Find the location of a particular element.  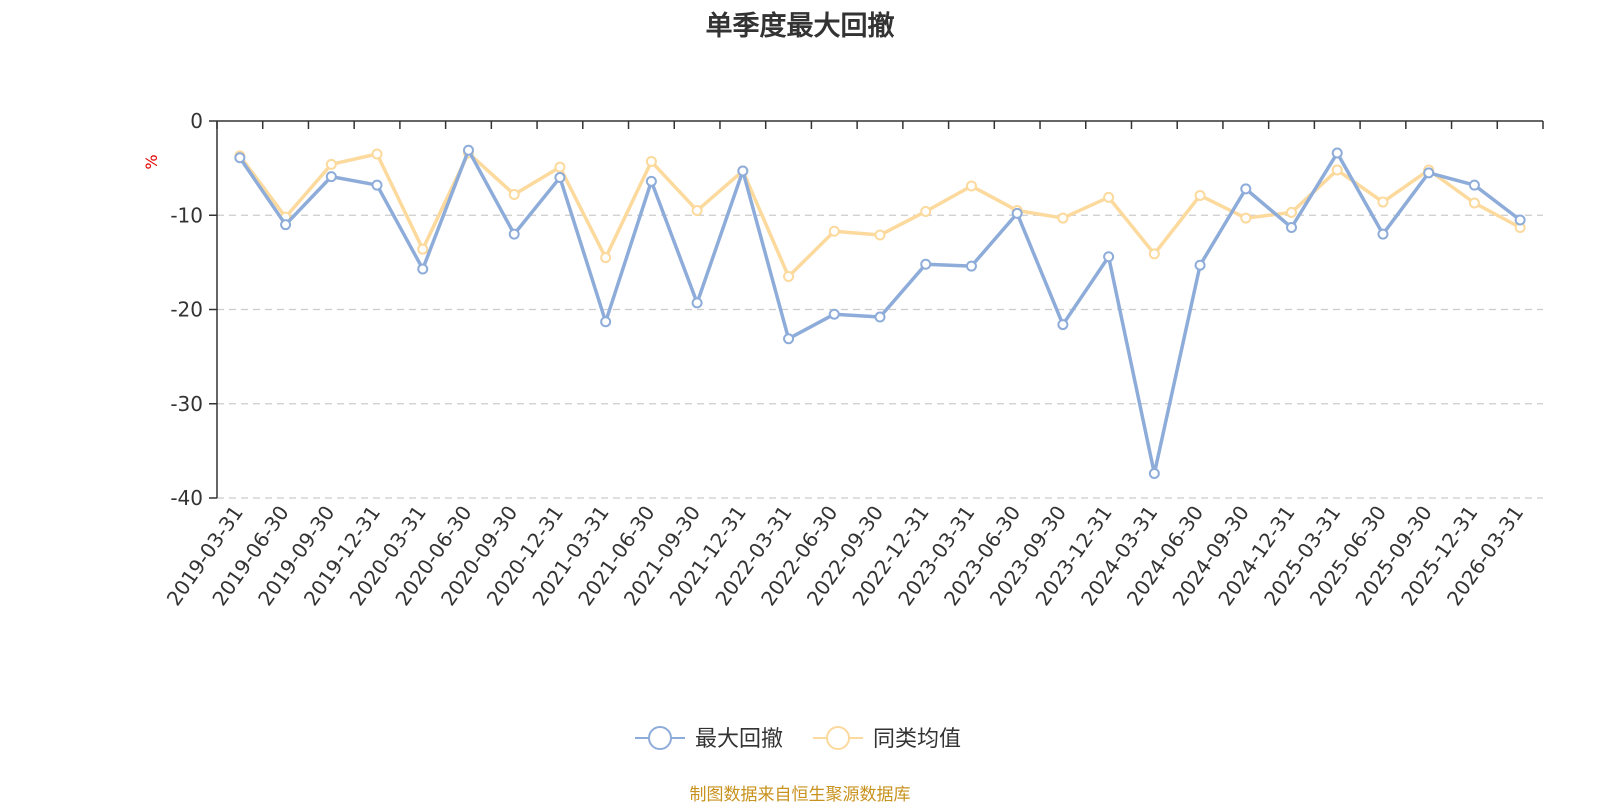

y-tick-label: 0 is located at coordinates (196, 121).